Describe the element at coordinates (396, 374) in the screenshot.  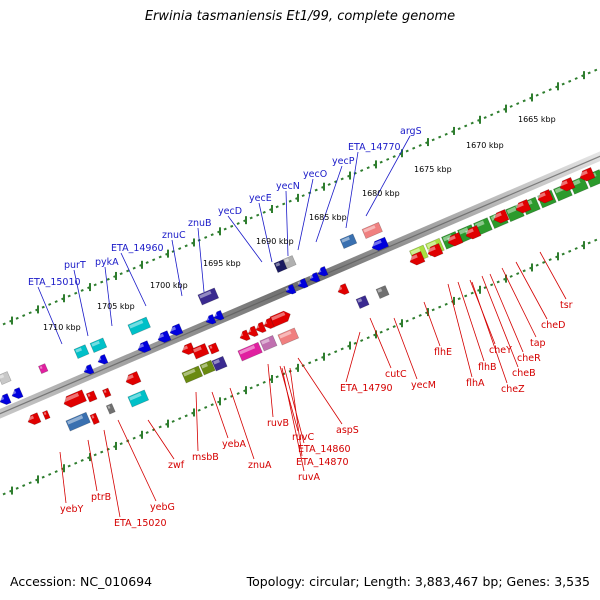
I see `gene-label-reverse: cutC` at that location.